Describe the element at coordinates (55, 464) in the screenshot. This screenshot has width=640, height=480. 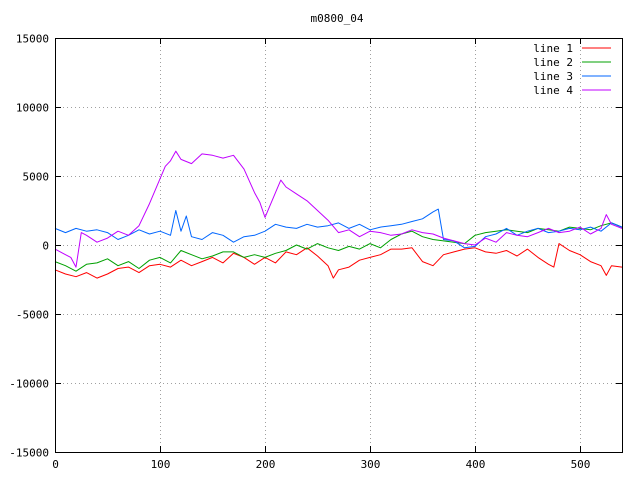
I see `x-tick-label: 0` at that location.